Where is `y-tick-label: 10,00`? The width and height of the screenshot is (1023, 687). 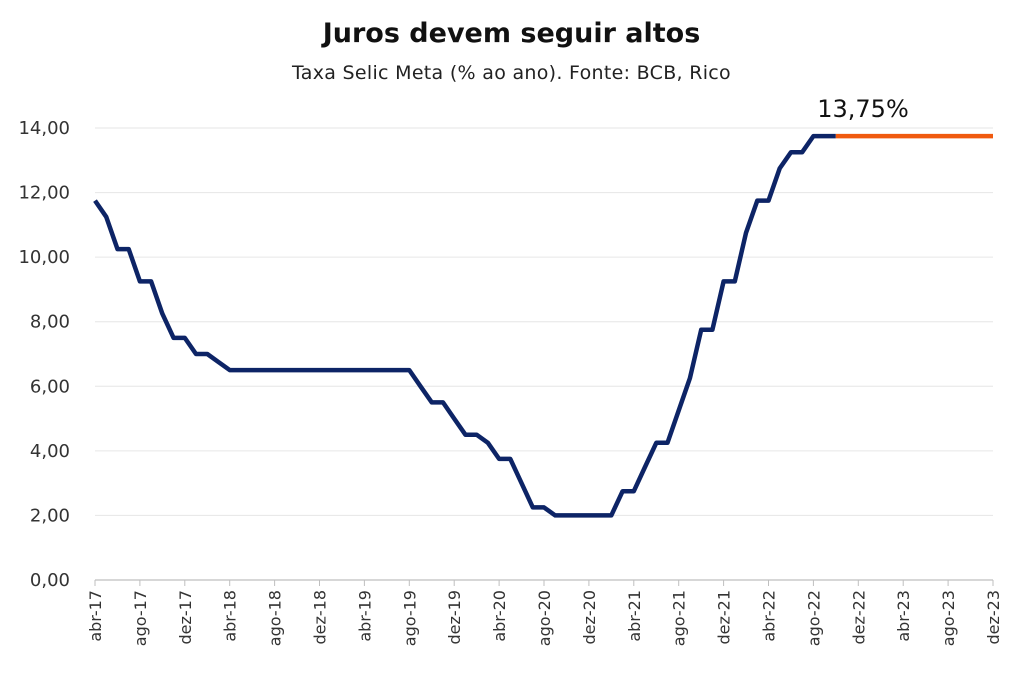
y-tick-label: 10,00 is located at coordinates (44, 257).